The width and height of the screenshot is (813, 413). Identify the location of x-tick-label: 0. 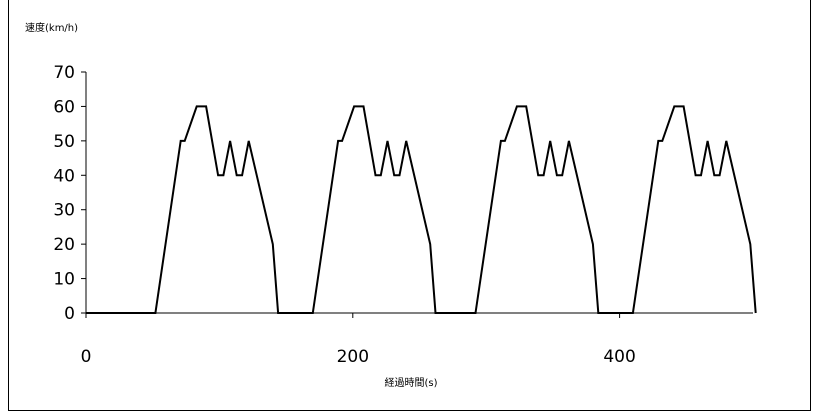
(86, 357).